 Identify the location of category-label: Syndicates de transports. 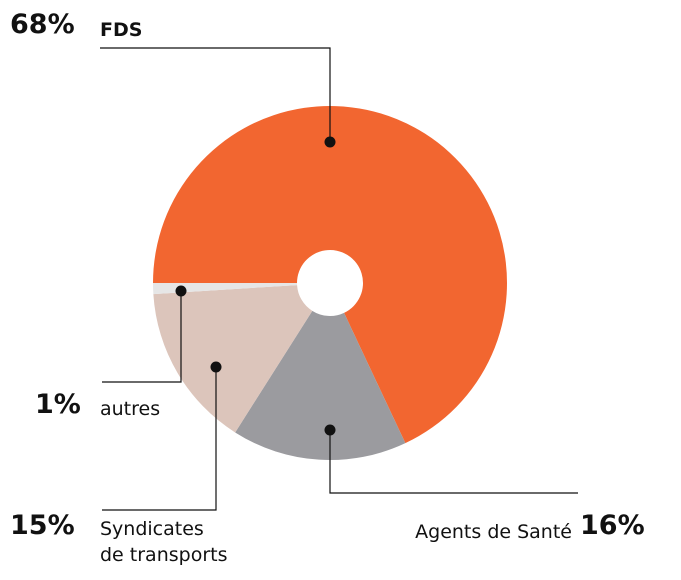
(164, 542).